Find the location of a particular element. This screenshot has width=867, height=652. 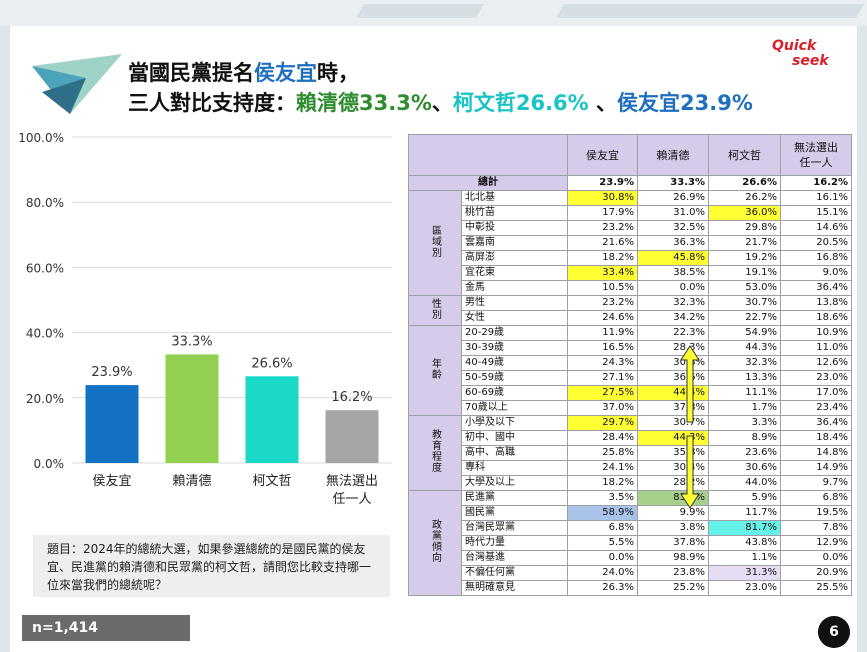

cell-value: 33.4% is located at coordinates (602, 273).